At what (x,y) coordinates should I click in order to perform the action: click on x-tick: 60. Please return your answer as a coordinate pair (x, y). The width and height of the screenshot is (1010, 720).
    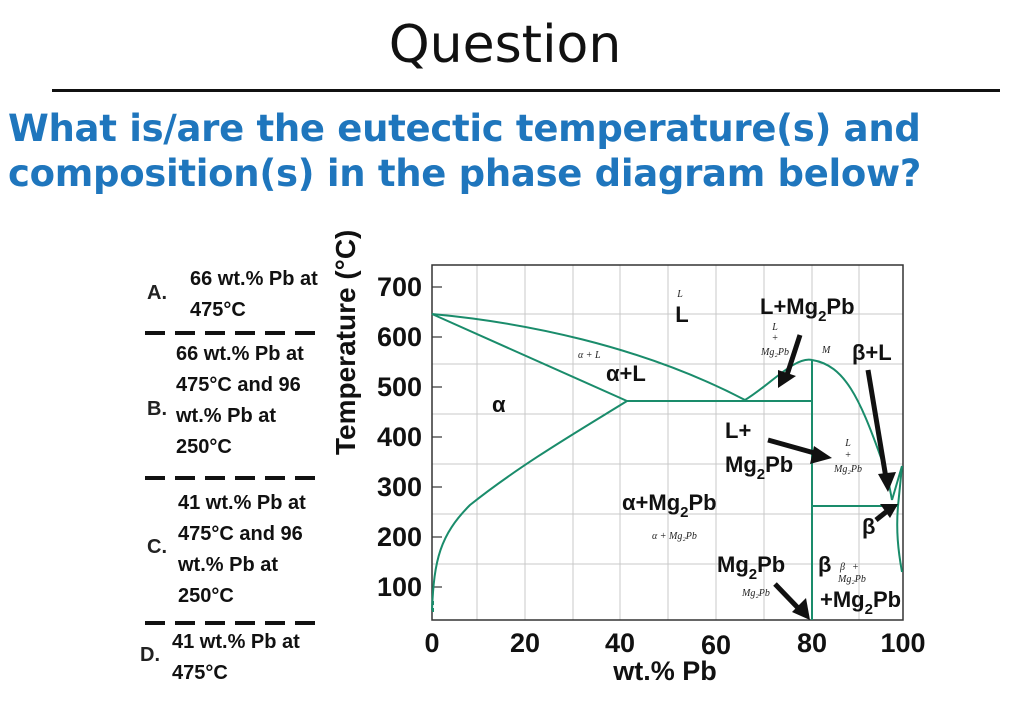
    Looking at the image, I should click on (716, 645).